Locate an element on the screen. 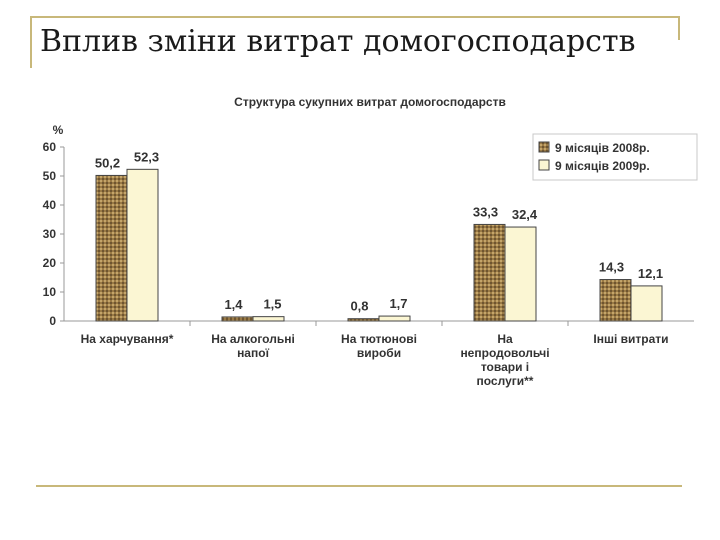  category-label: На харчування* is located at coordinates (127, 339).